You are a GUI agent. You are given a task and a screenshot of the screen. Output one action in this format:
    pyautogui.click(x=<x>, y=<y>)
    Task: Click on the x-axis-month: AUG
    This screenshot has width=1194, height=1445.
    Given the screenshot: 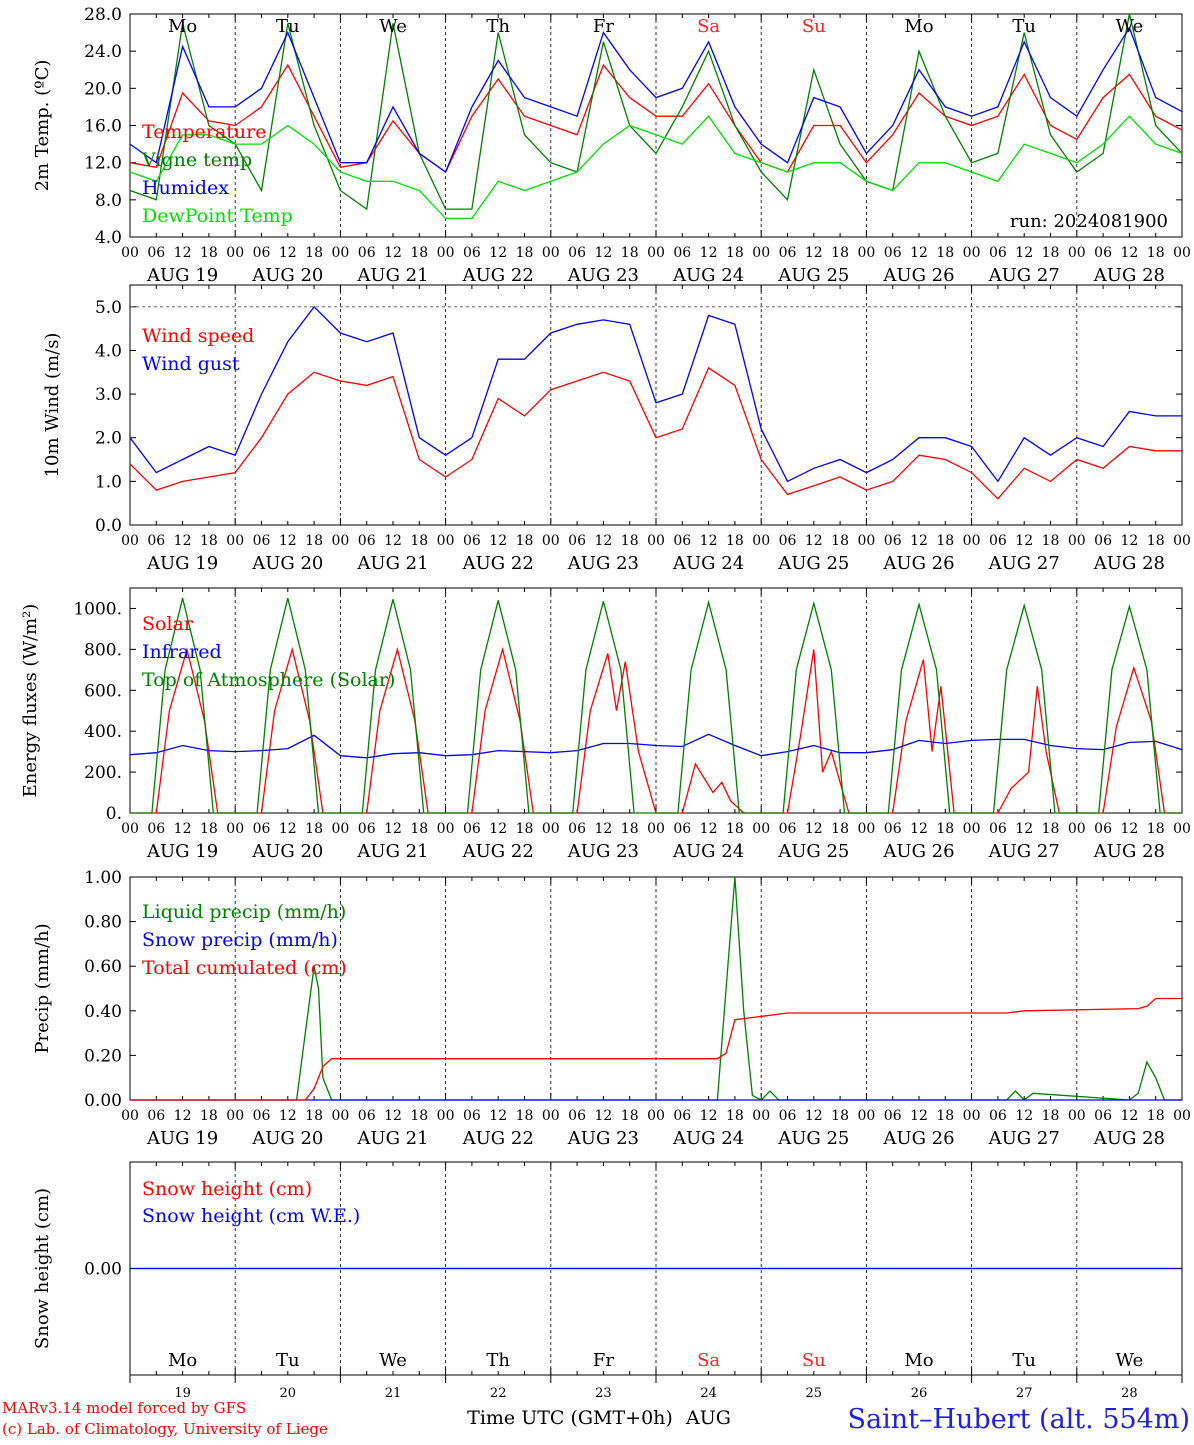 What is the action you would take?
    pyautogui.click(x=708, y=1418)
    